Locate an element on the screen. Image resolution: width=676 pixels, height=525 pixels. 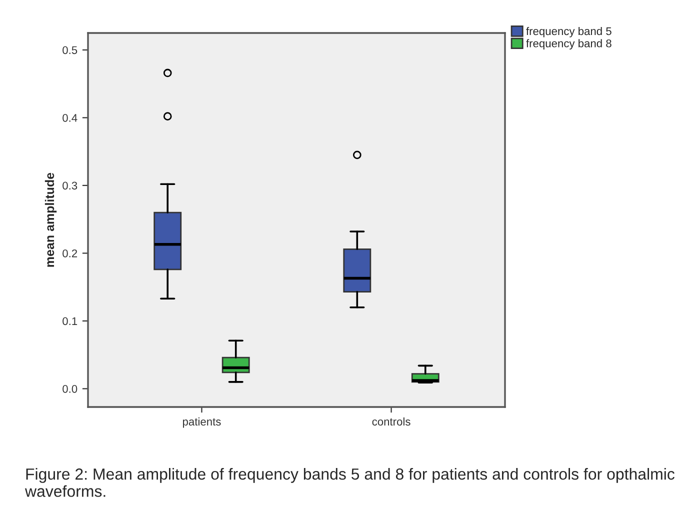
y-tick-label: 0.3 is located at coordinates (70, 186).